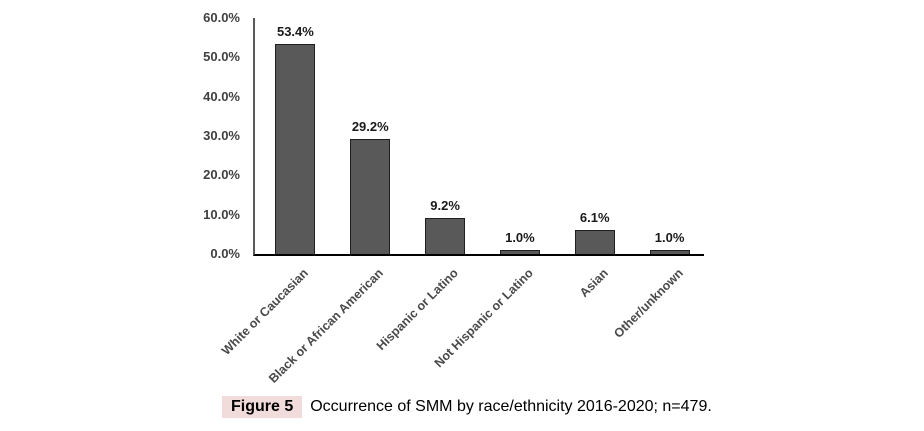 The height and width of the screenshot is (431, 924). What do you see at coordinates (221, 96) in the screenshot?
I see `y-tick-label: 40.0%` at bounding box center [221, 96].